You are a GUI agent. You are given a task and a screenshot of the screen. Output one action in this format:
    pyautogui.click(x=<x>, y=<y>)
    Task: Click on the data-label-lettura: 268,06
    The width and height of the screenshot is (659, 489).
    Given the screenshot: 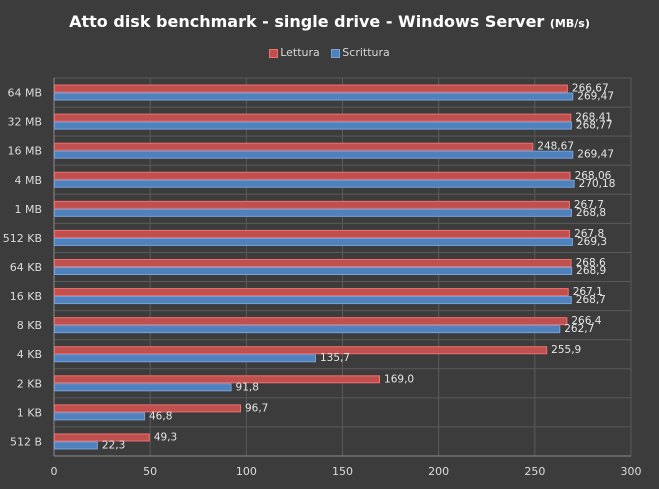 What is the action you would take?
    pyautogui.click(x=593, y=176)
    